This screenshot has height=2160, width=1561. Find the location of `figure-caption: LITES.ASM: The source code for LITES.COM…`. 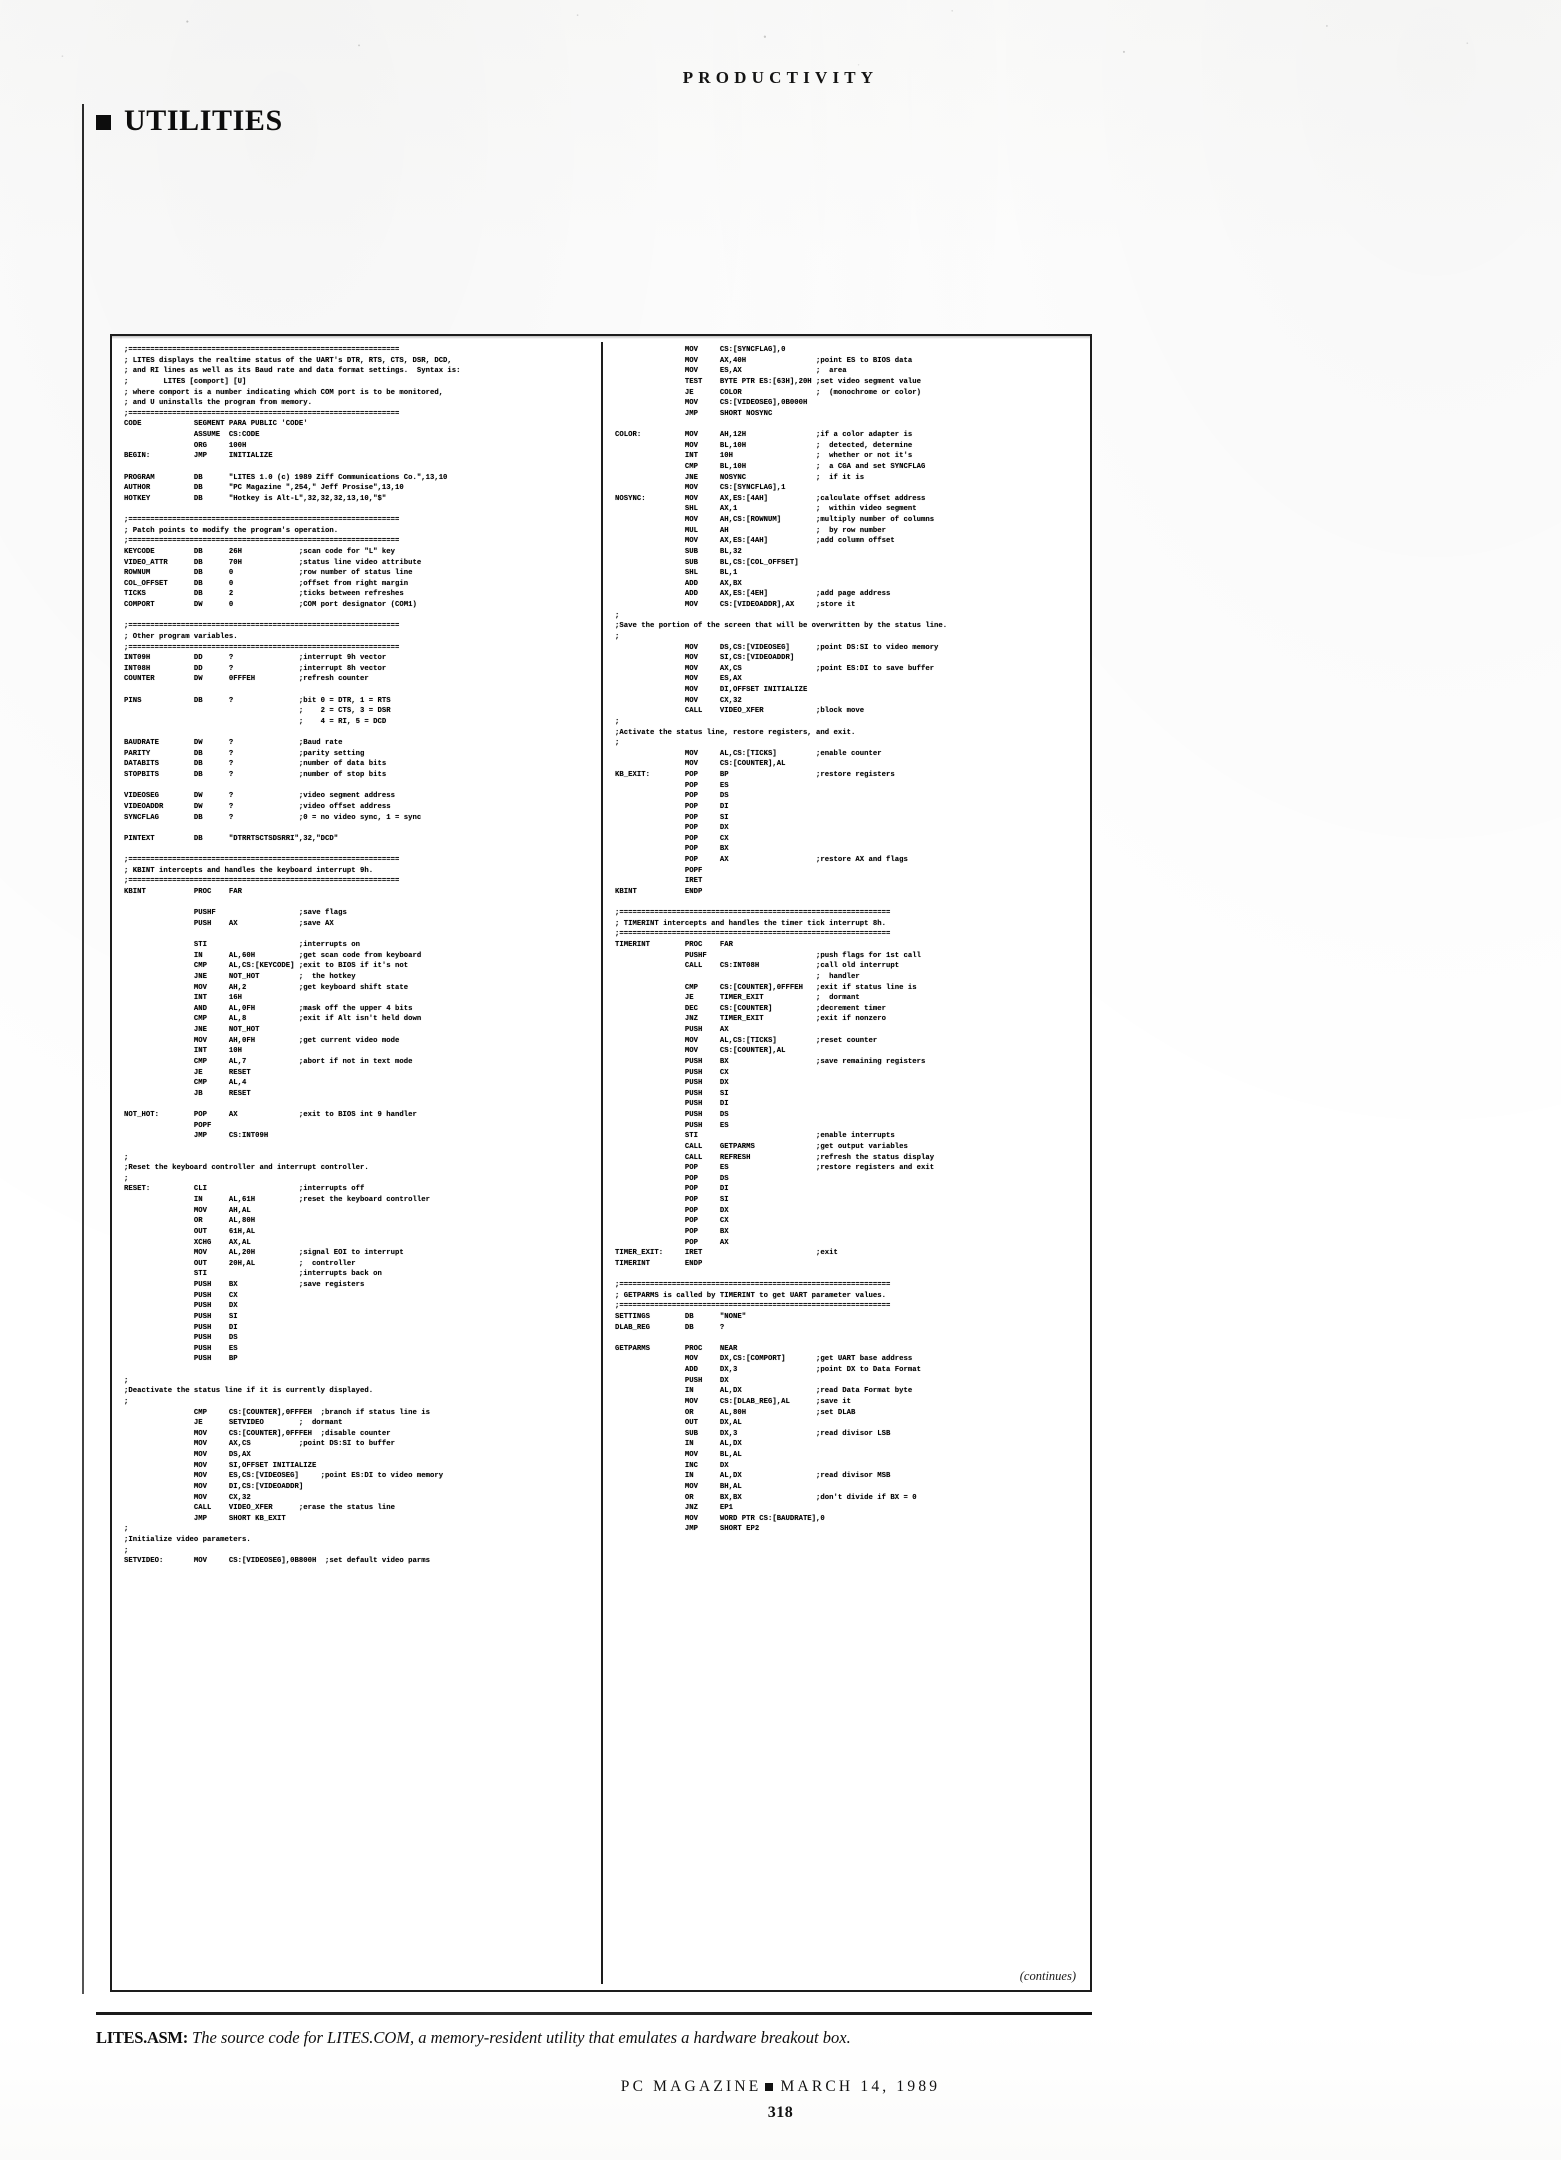

figure-caption: LITES.ASM: The source code for LITES.COM… is located at coordinates (601, 2038).